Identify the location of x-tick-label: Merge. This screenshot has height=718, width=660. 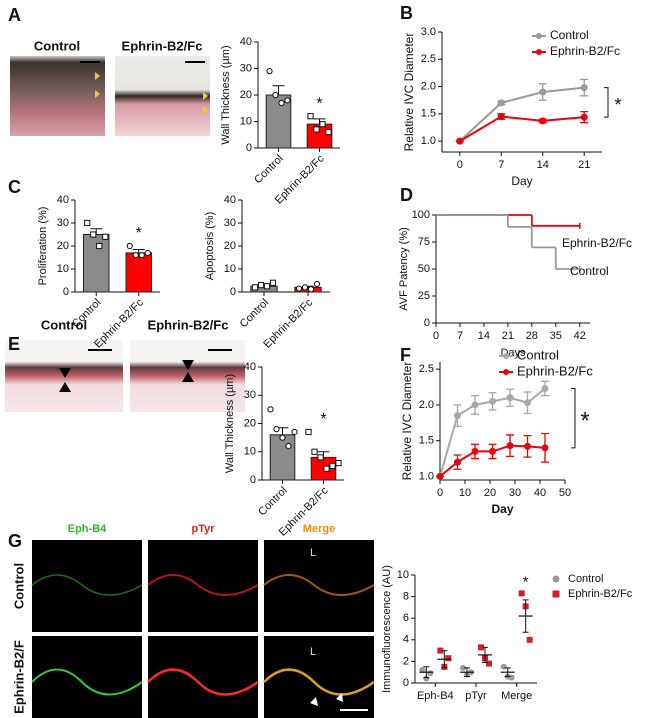
(516, 696).